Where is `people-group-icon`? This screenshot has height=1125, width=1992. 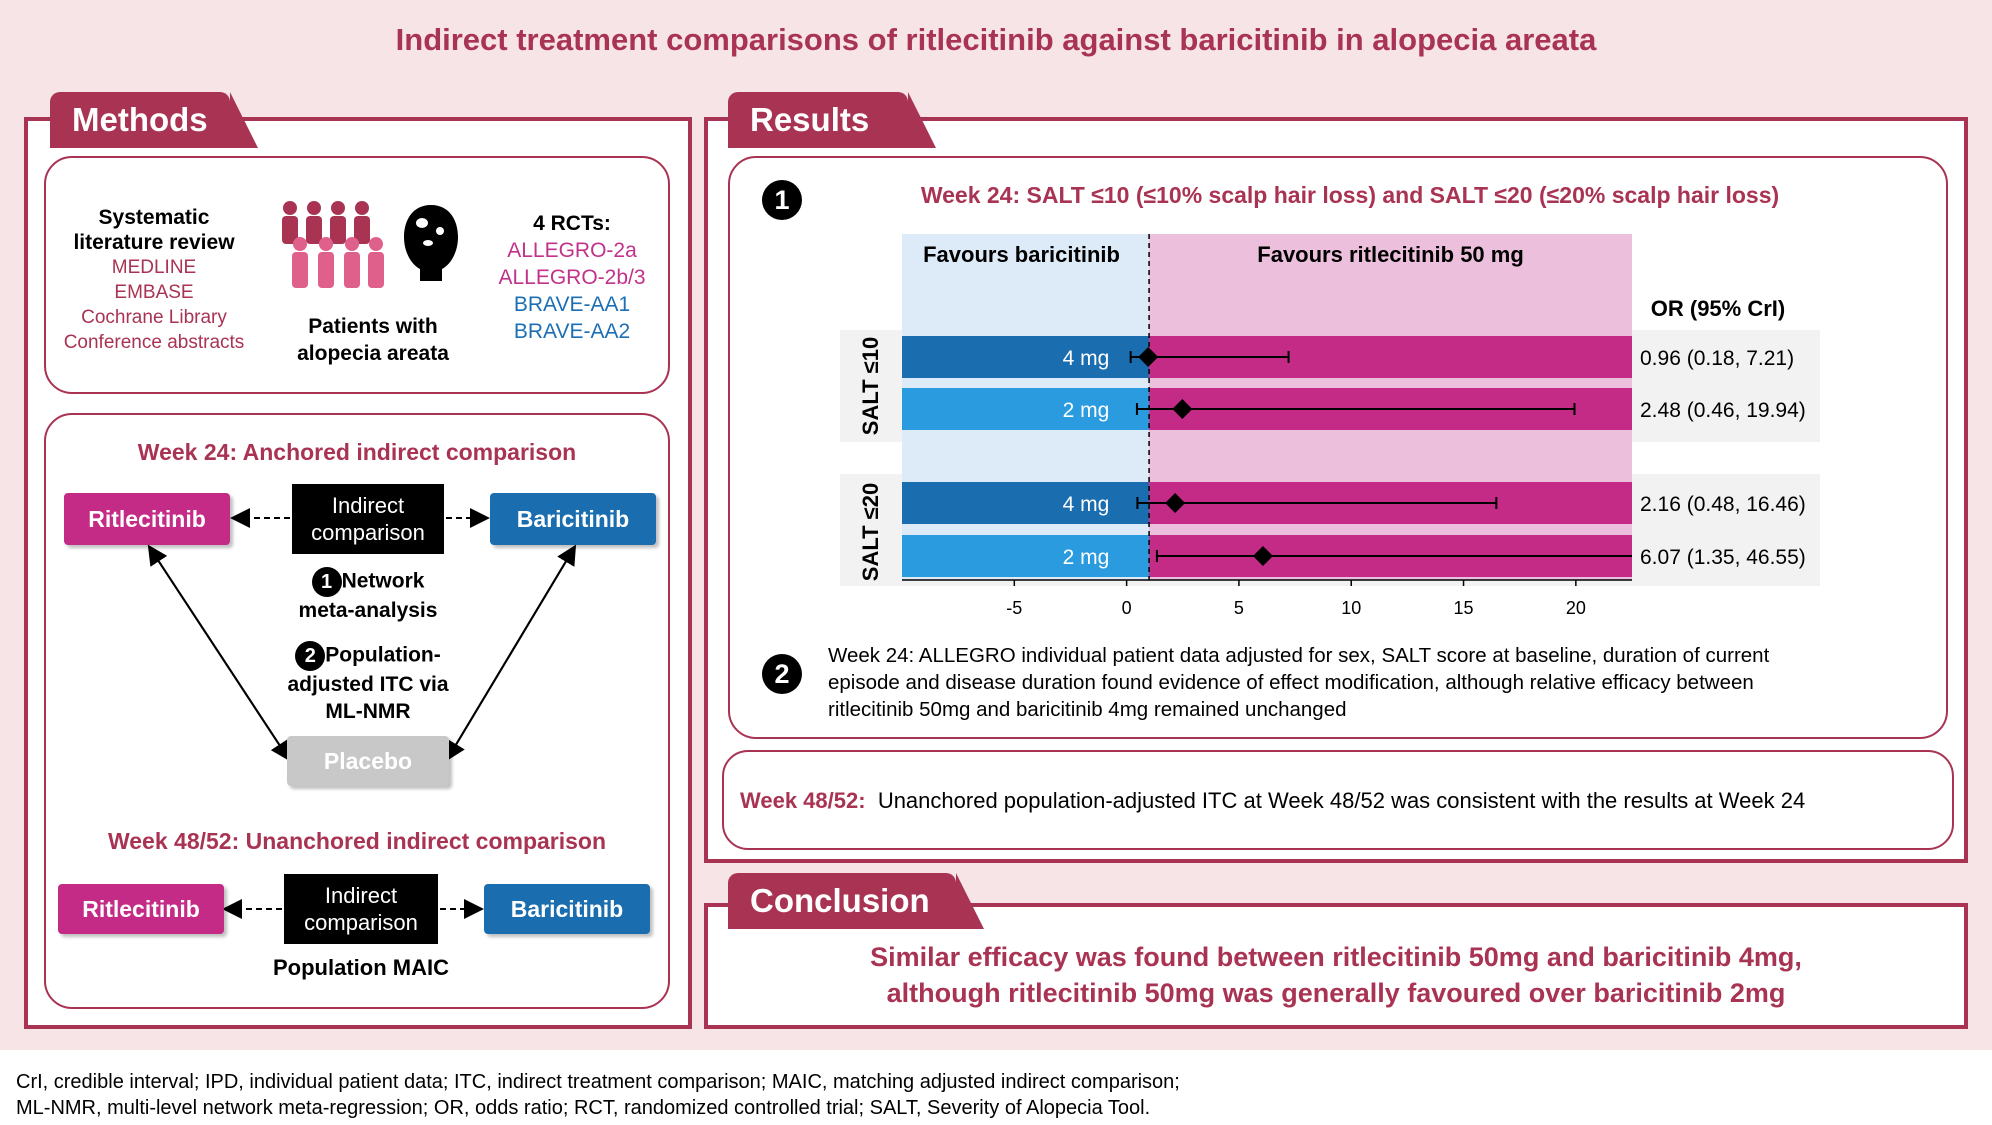
people-group-icon is located at coordinates (333, 244).